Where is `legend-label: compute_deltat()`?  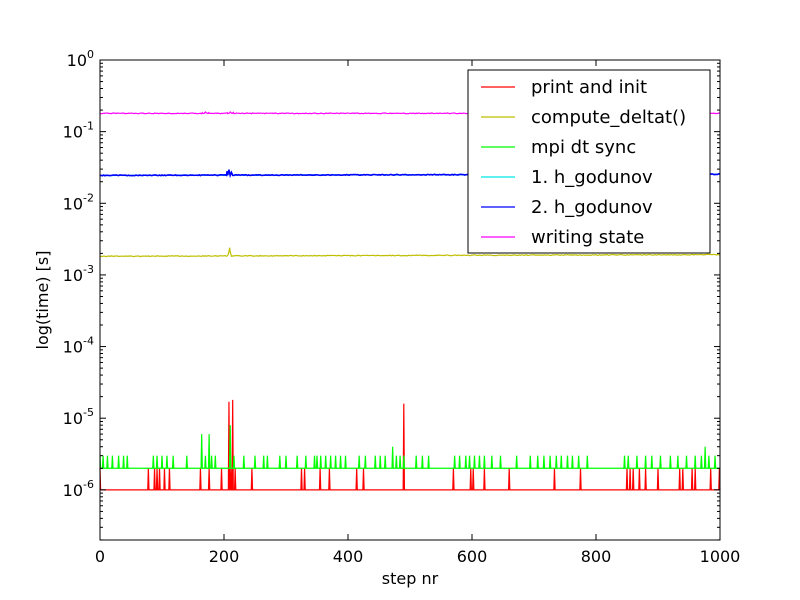
legend-label: compute_deltat() is located at coordinates (608, 117).